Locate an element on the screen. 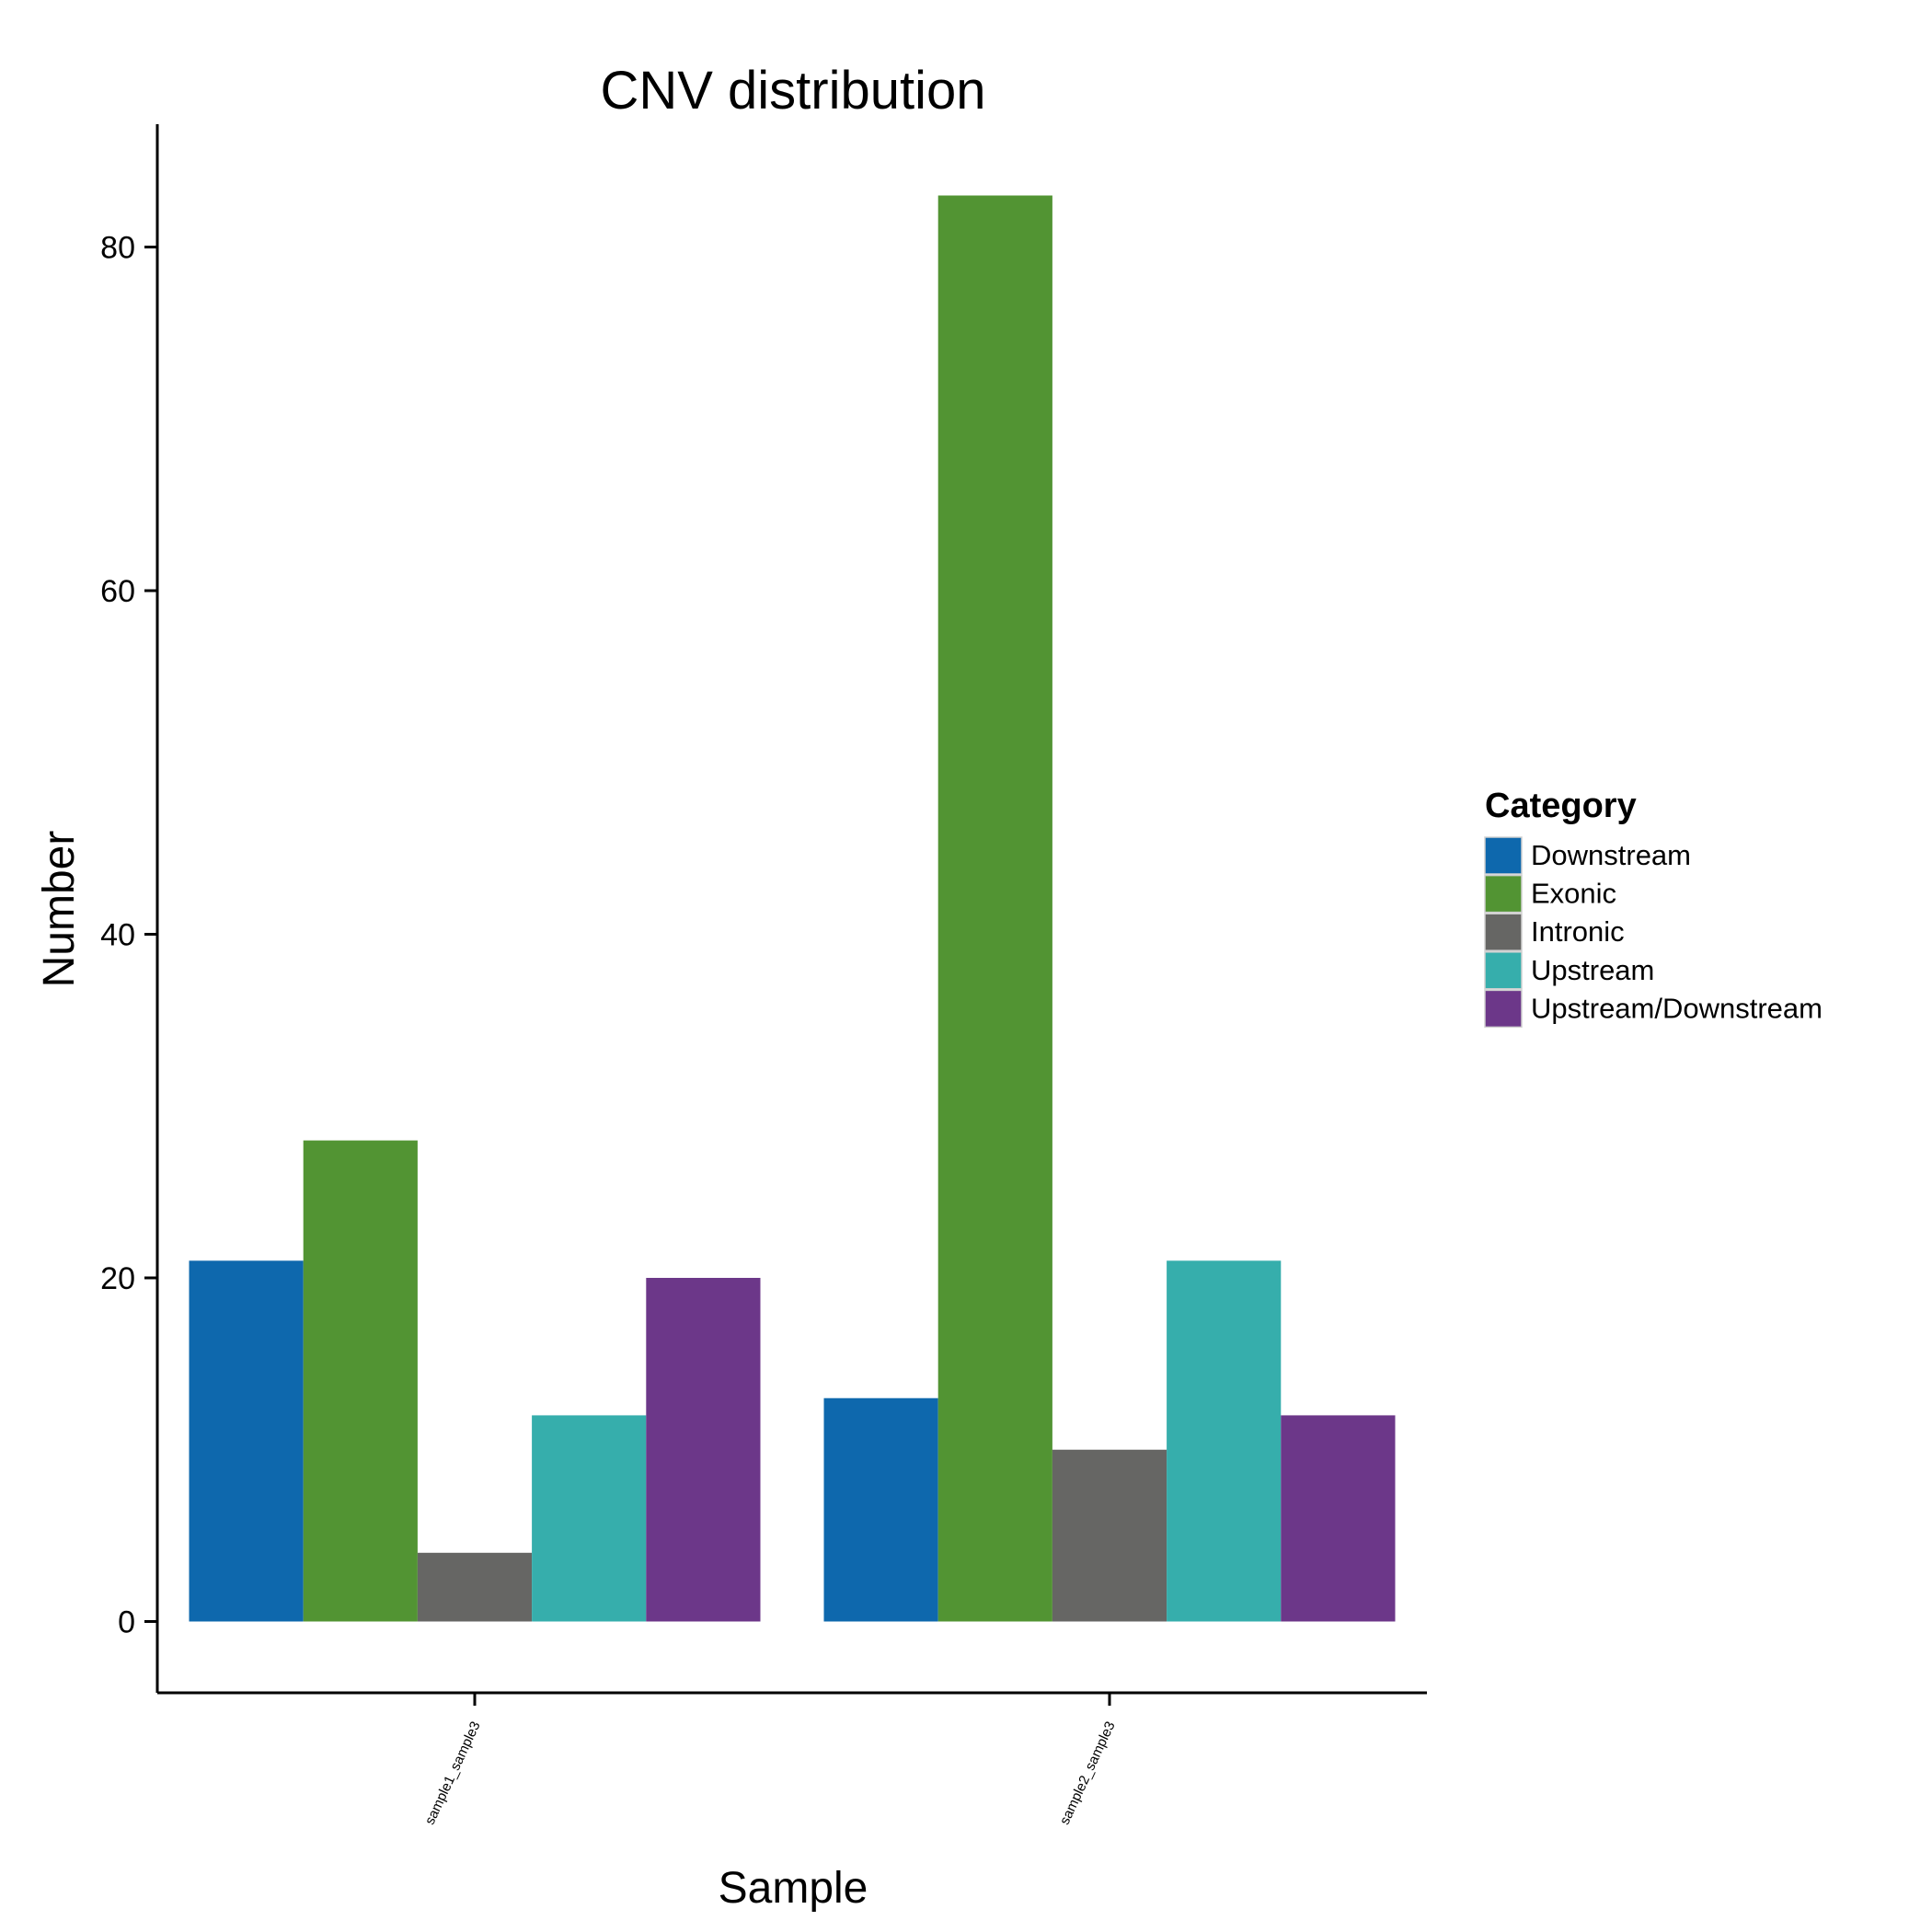 The width and height of the screenshot is (1932, 1932). legend-label: Intronic is located at coordinates (1578, 931).